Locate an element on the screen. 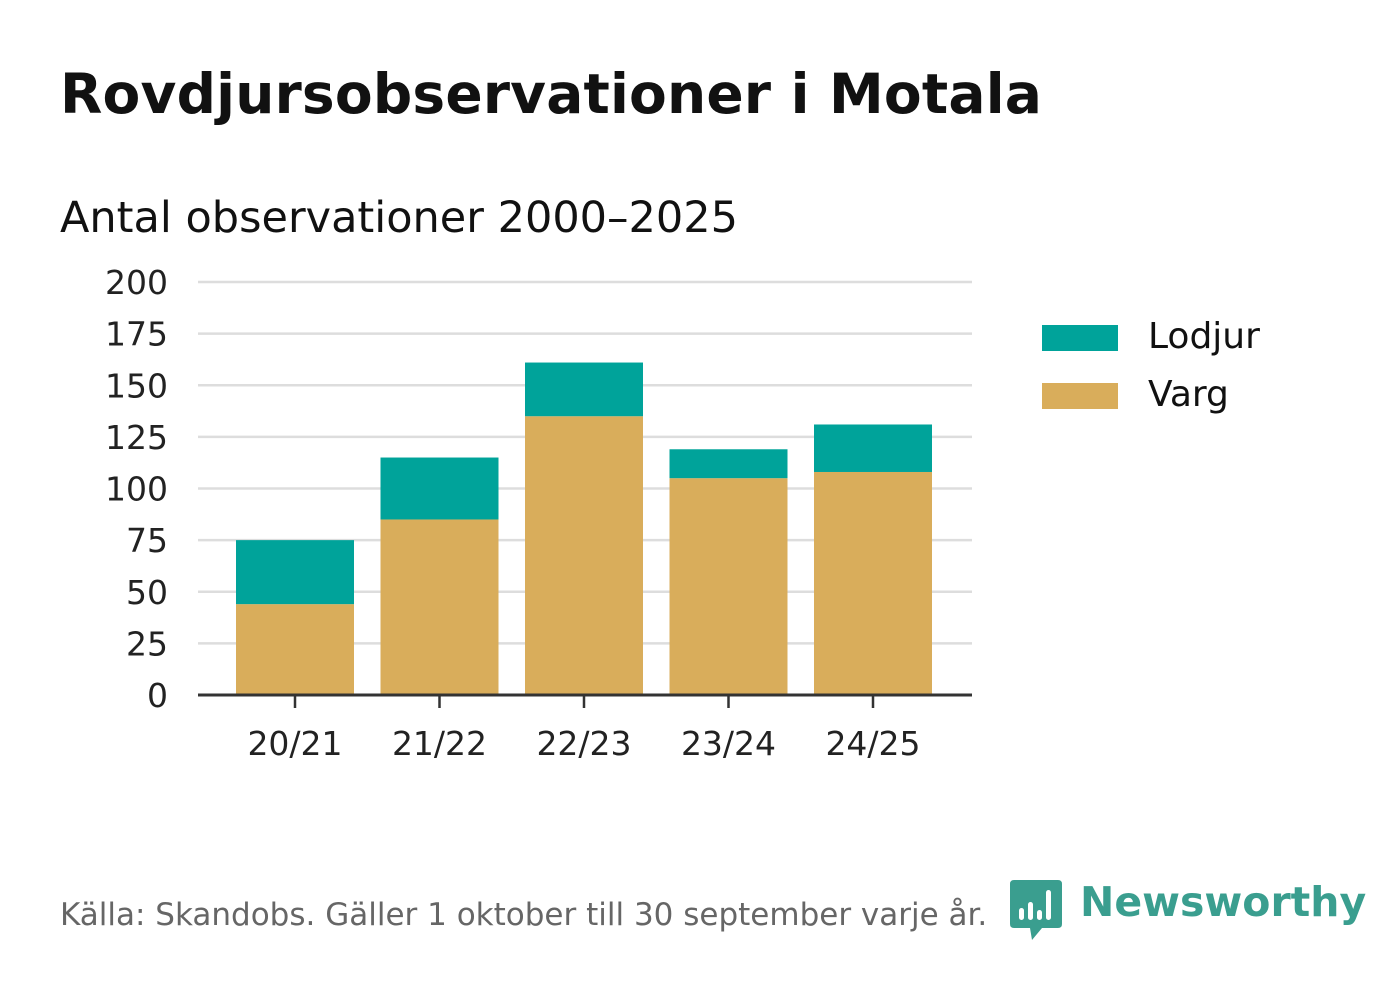 This screenshot has height=999, width=1382. brand-name: Newsworthy is located at coordinates (1223, 902).